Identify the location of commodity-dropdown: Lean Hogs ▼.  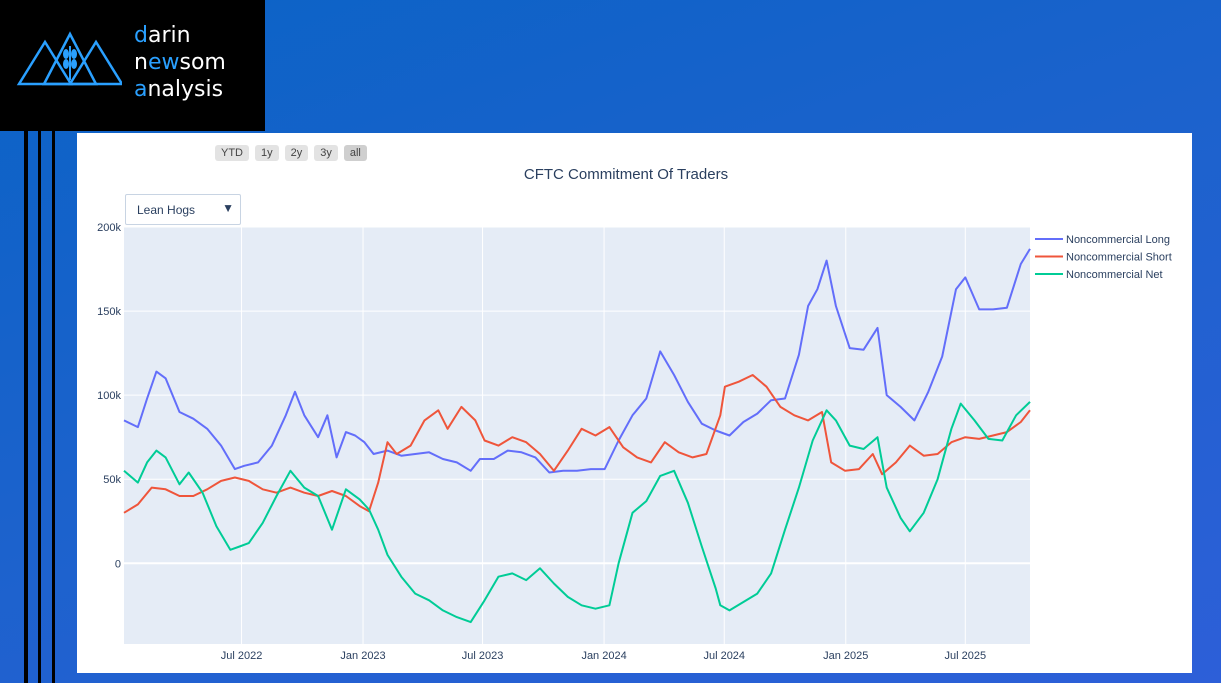
(183, 209).